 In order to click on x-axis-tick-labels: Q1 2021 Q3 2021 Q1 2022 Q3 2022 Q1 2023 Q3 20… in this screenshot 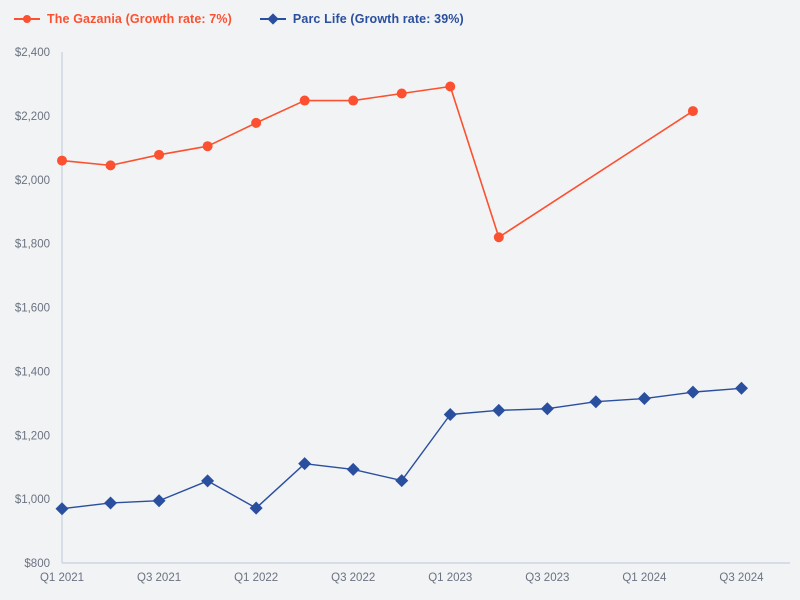, I will do `click(402, 578)`.